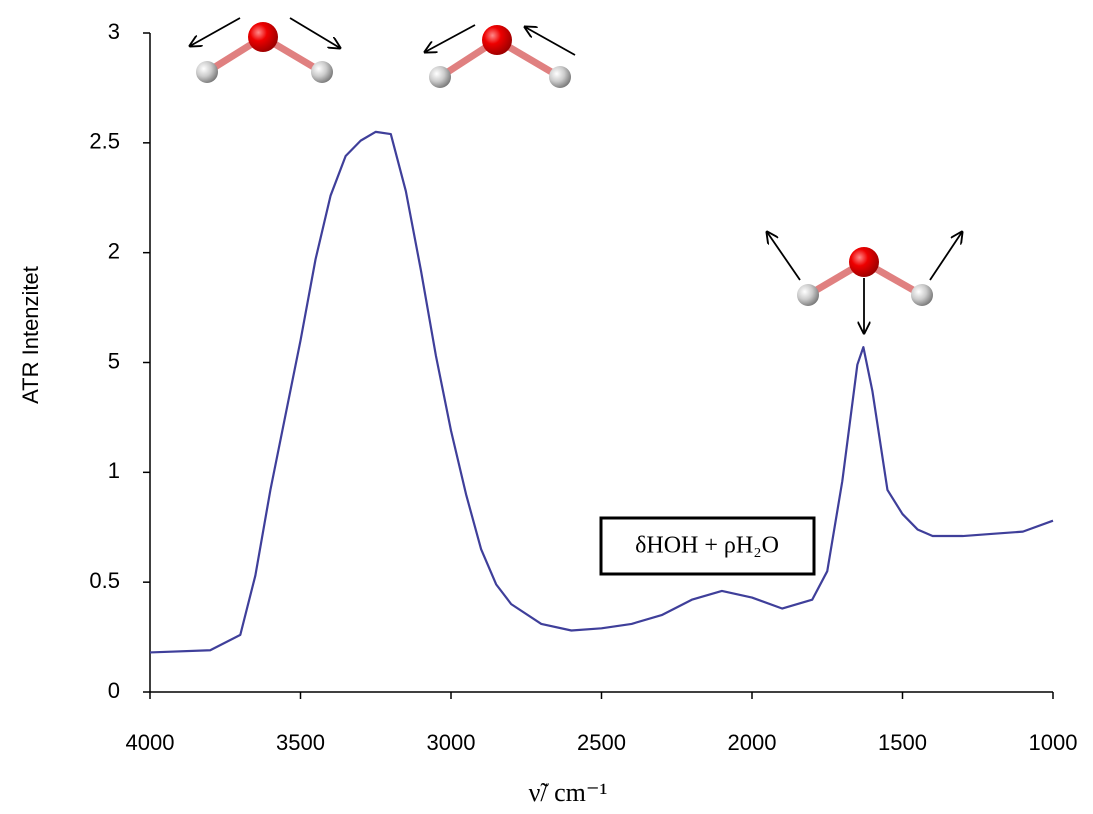 This screenshot has height=814, width=1093. Describe the element at coordinates (1053, 742) in the screenshot. I see `x-tick-label: 1000` at that location.